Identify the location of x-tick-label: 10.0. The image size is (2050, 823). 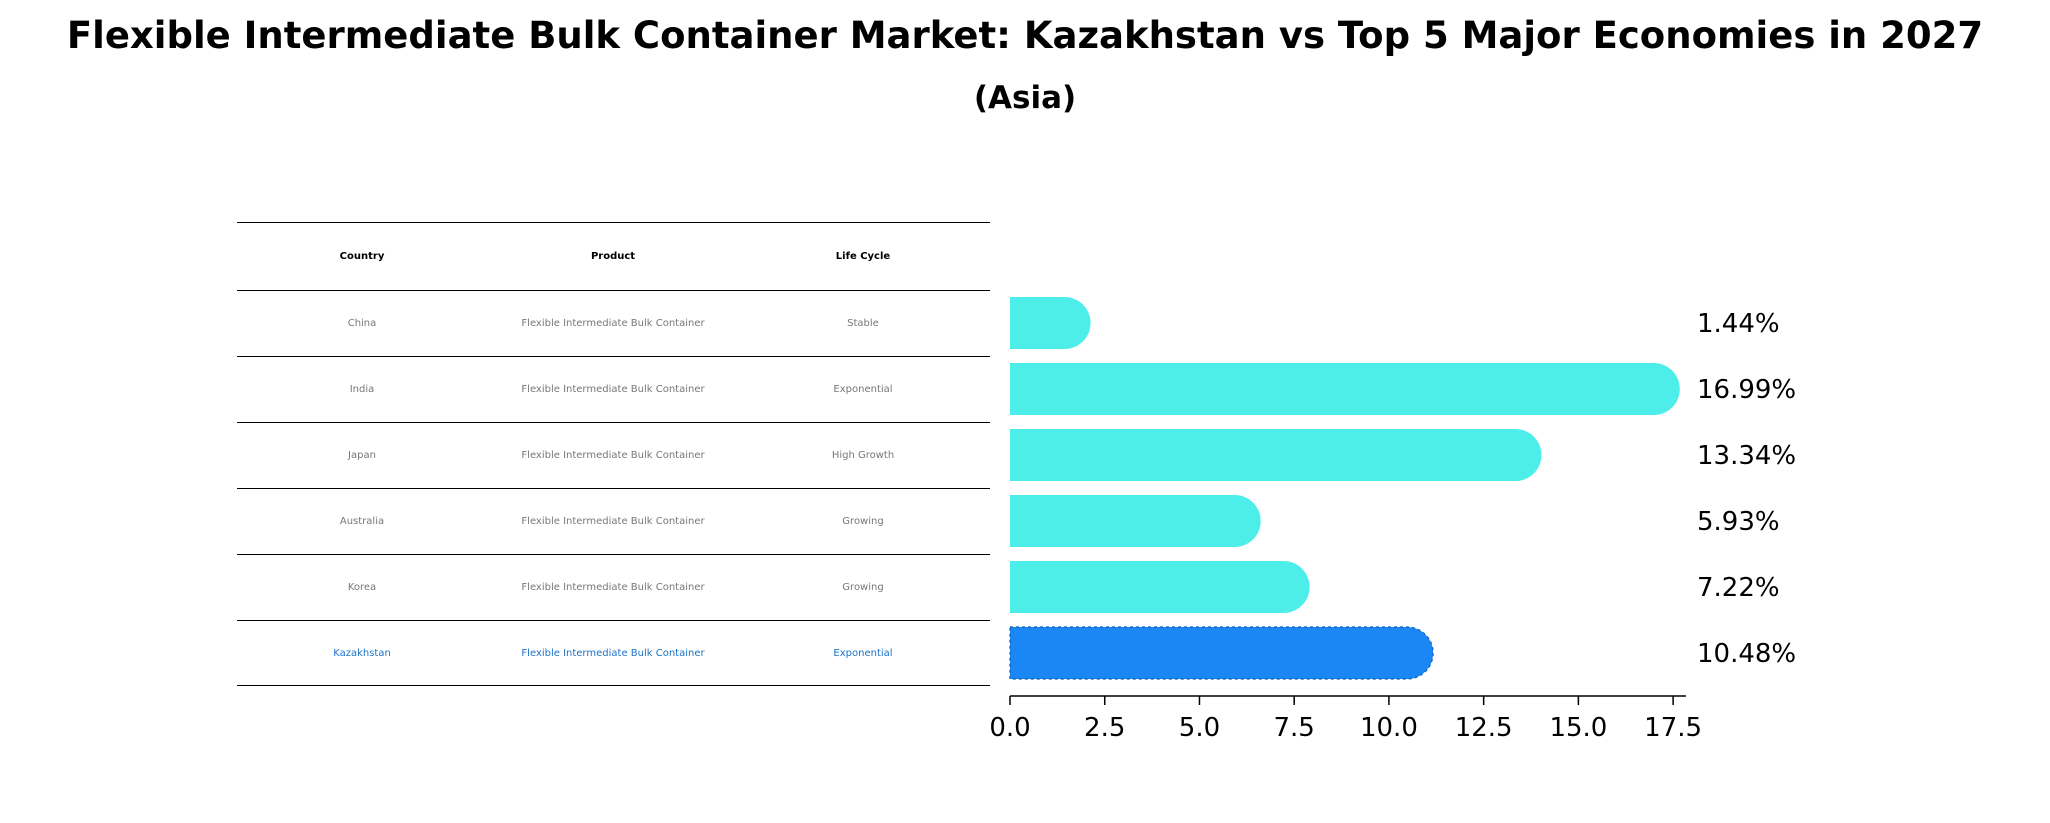
(1389, 728).